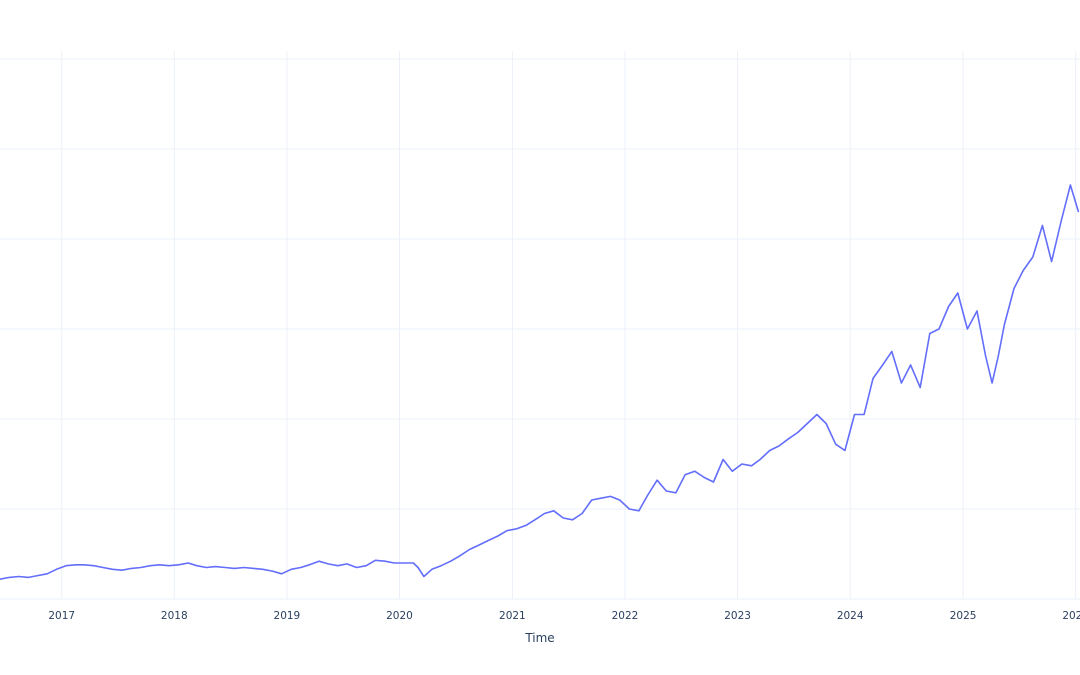  Describe the element at coordinates (287, 616) in the screenshot. I see `x-tick-label: 2019` at that location.